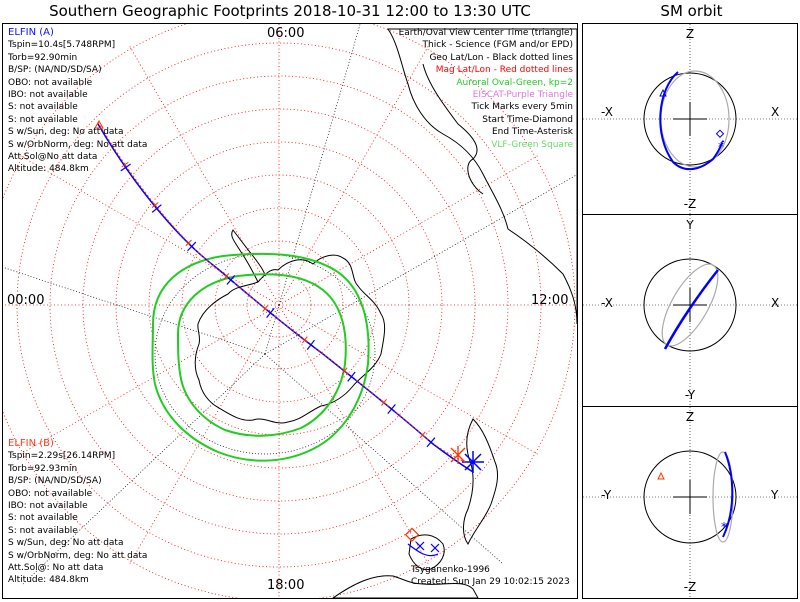  Describe the element at coordinates (497, 45) in the screenshot. I see `legend-entry: Thick - Science (FGM and/or EPD)` at that location.